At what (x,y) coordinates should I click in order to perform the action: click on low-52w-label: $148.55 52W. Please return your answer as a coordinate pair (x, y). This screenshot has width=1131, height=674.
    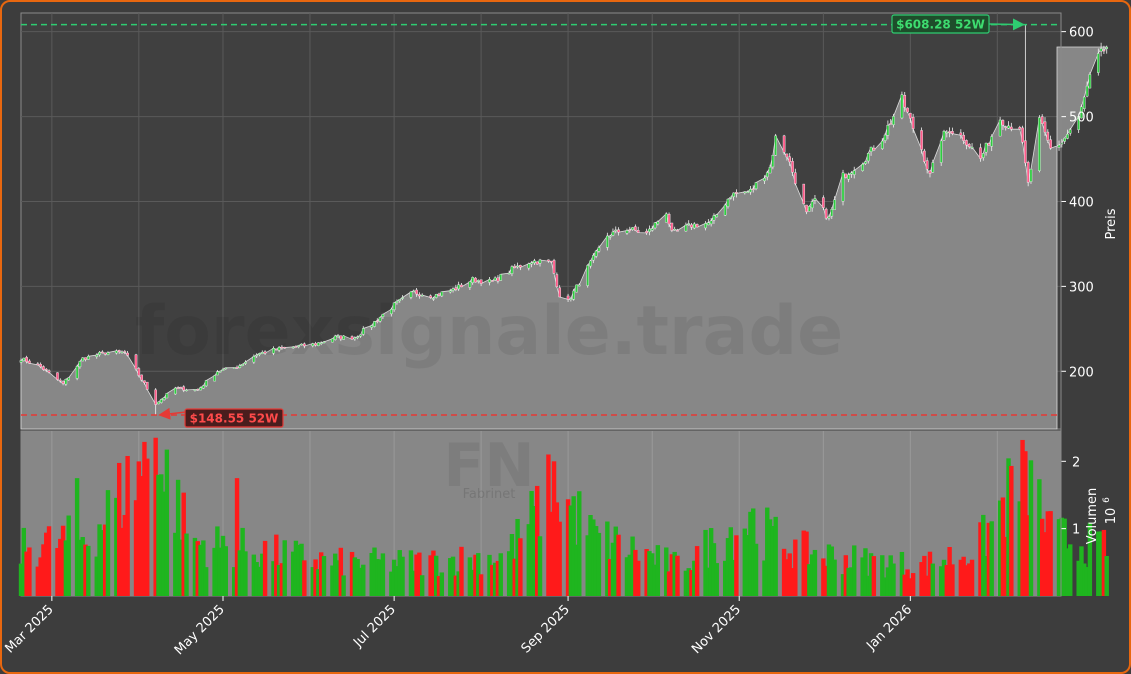
    Looking at the image, I should click on (234, 419).